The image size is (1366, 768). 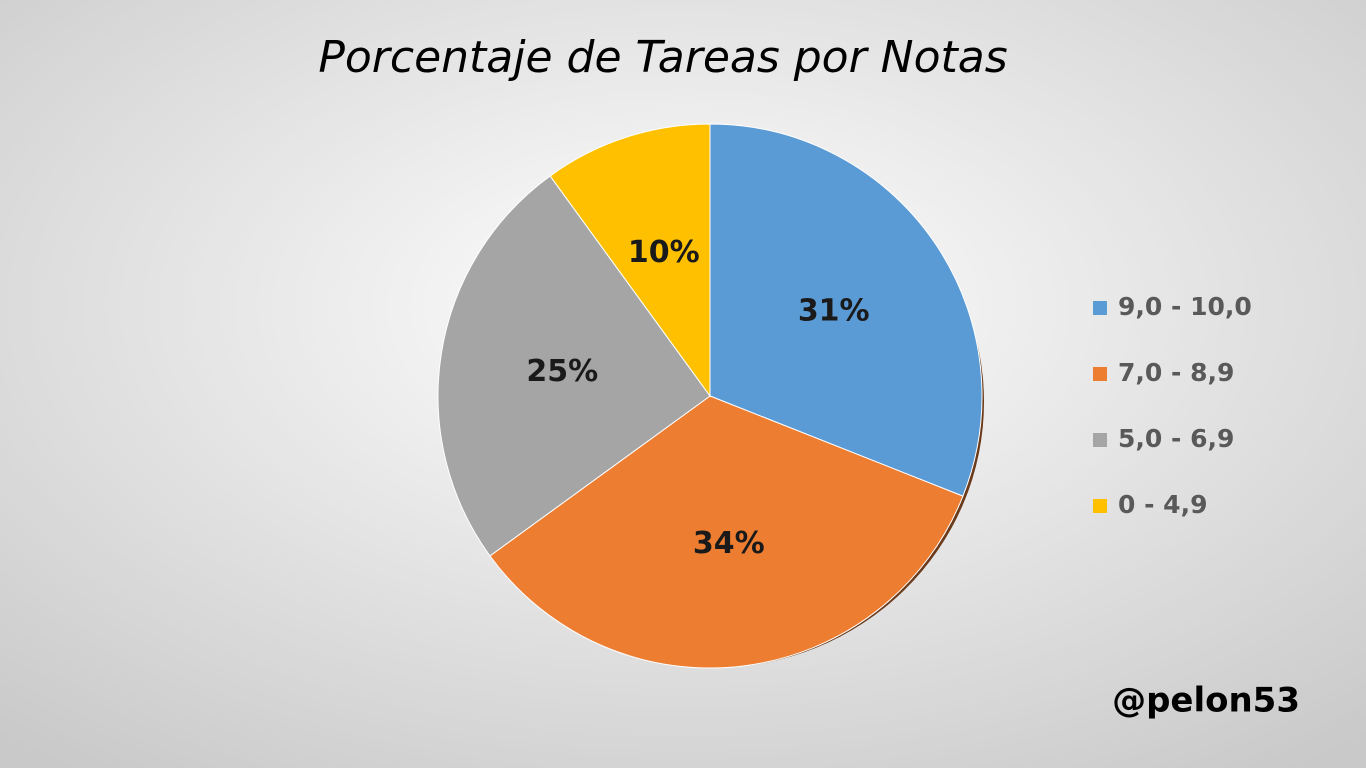 I want to click on data-label: 31%, so click(x=834, y=310).